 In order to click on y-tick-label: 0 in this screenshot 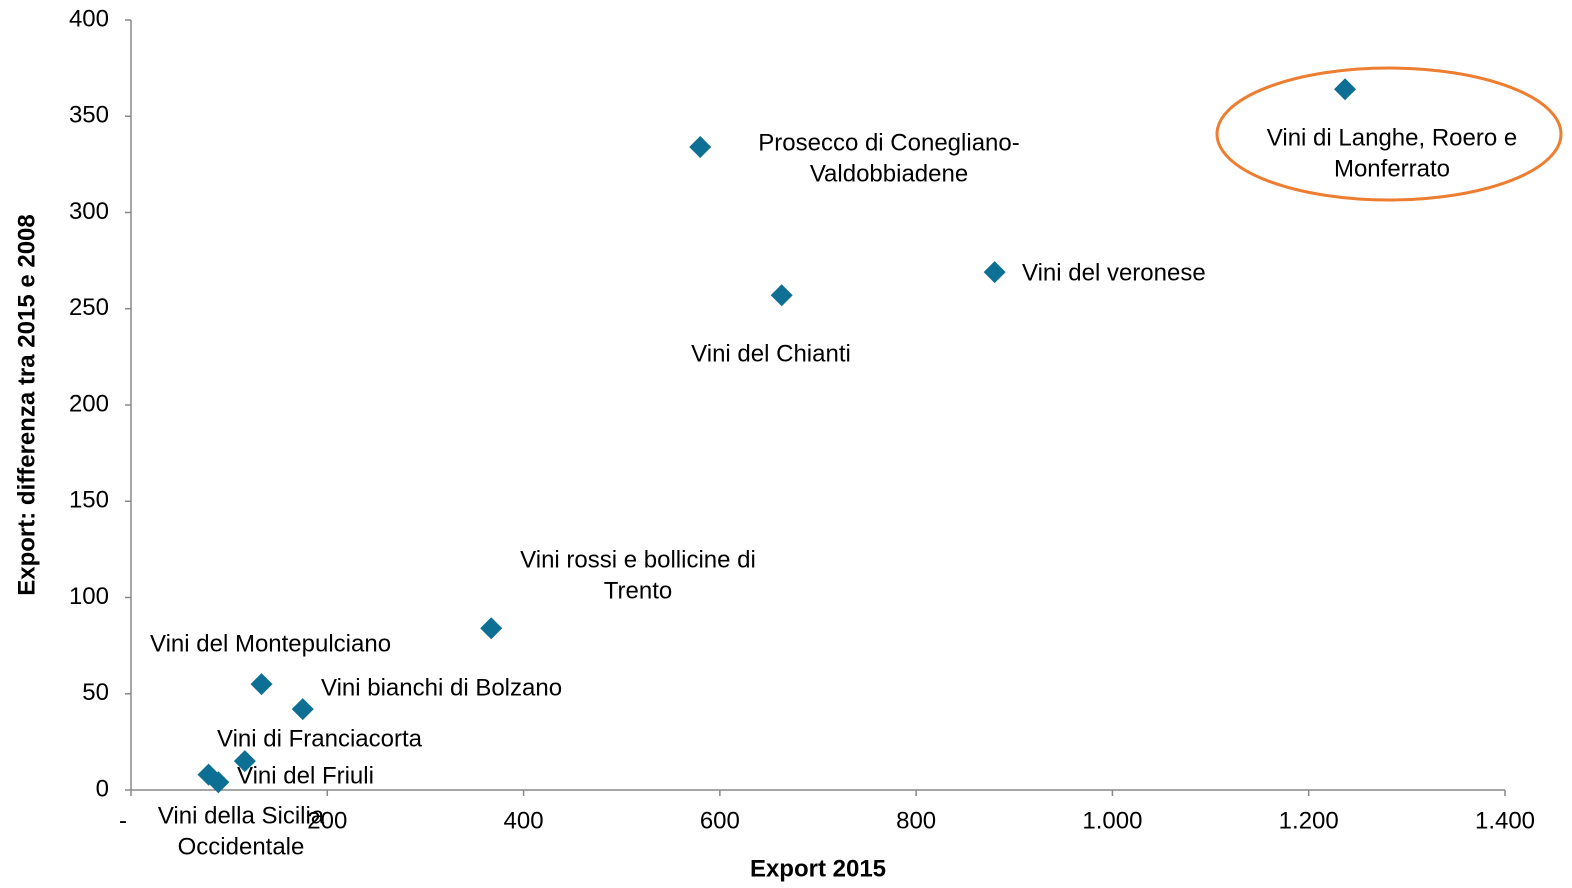, I will do `click(102, 788)`.